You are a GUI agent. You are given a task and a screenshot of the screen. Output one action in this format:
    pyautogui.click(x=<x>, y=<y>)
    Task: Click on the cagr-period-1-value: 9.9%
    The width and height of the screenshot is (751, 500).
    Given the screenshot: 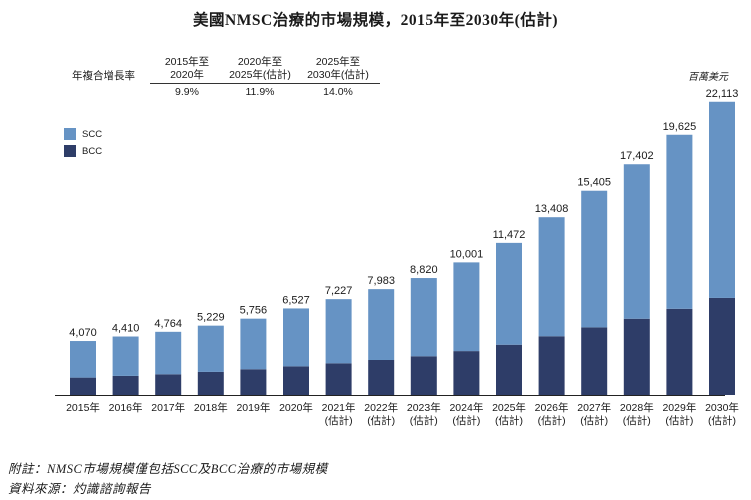 What is the action you would take?
    pyautogui.click(x=187, y=92)
    